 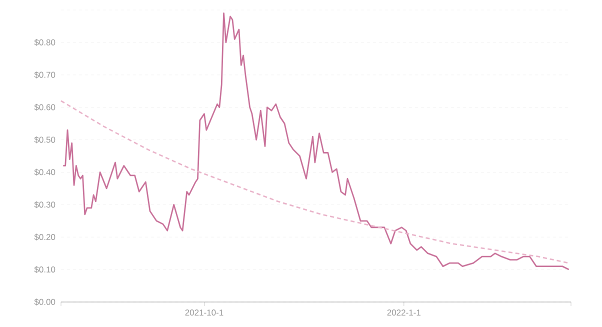 What do you see at coordinates (45, 42) in the screenshot?
I see `y-tick-label: $0.80` at bounding box center [45, 42].